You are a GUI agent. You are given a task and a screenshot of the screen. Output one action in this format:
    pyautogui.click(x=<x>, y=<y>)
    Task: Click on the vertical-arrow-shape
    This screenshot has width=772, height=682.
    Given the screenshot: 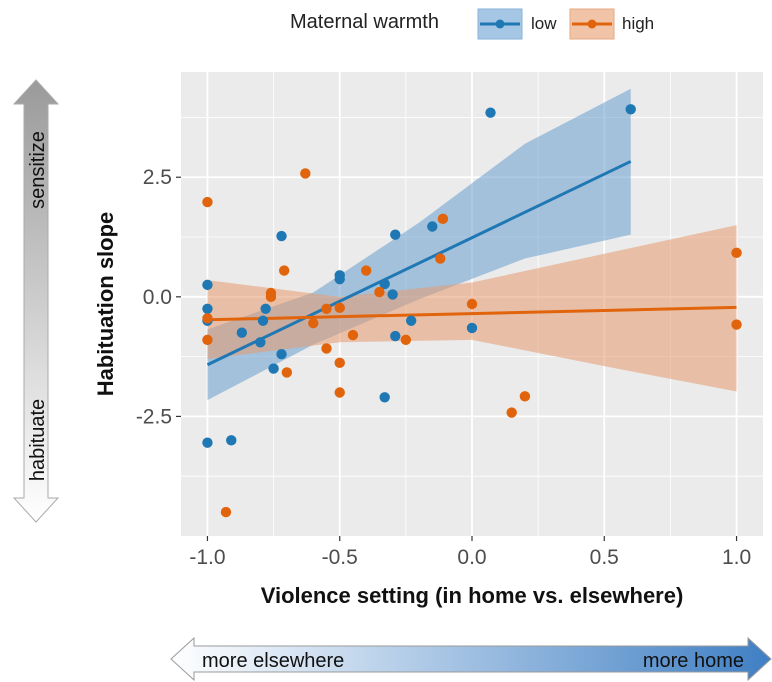 What is the action you would take?
    pyautogui.click(x=36, y=301)
    